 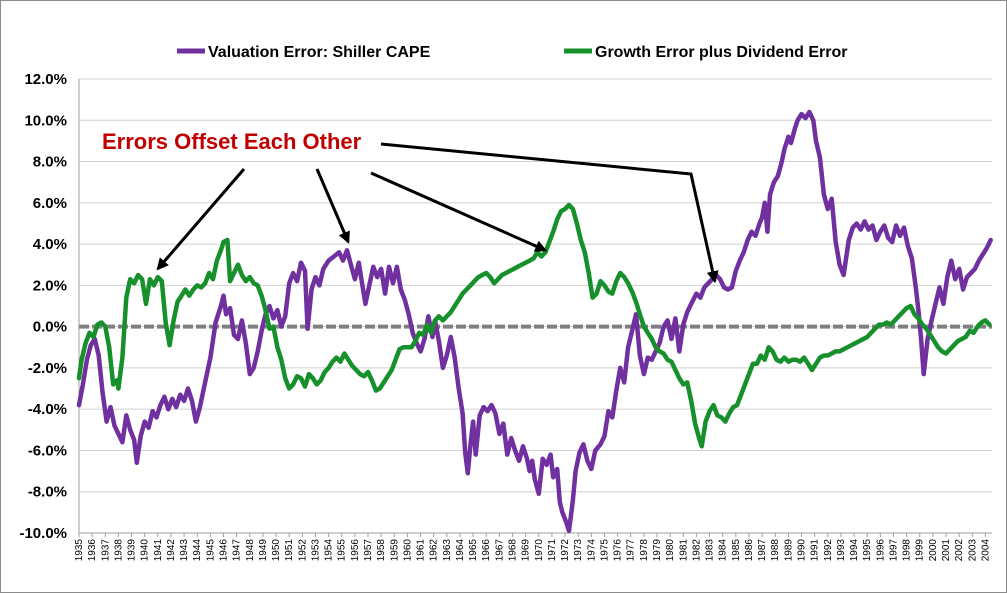 I want to click on y-tick-label: -4.0%, so click(x=47, y=409).